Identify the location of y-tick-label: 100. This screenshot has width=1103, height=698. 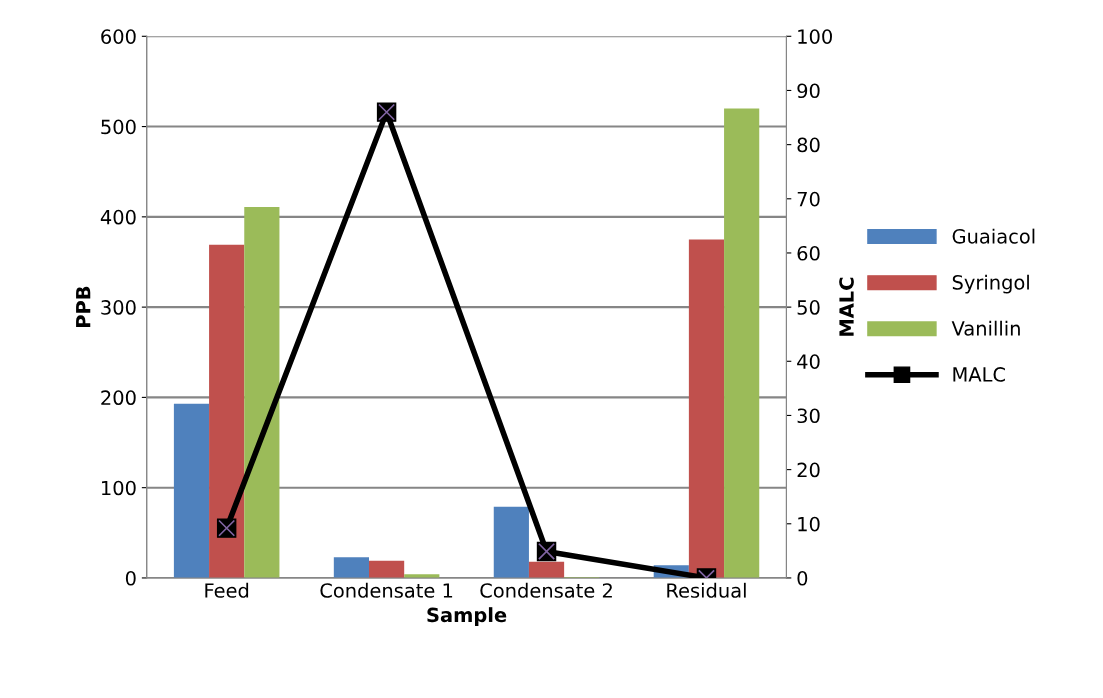
(119, 488).